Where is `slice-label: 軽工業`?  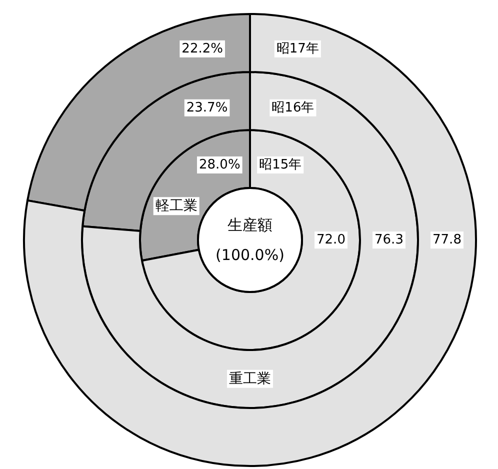 slice-label: 軽工業 is located at coordinates (176, 206).